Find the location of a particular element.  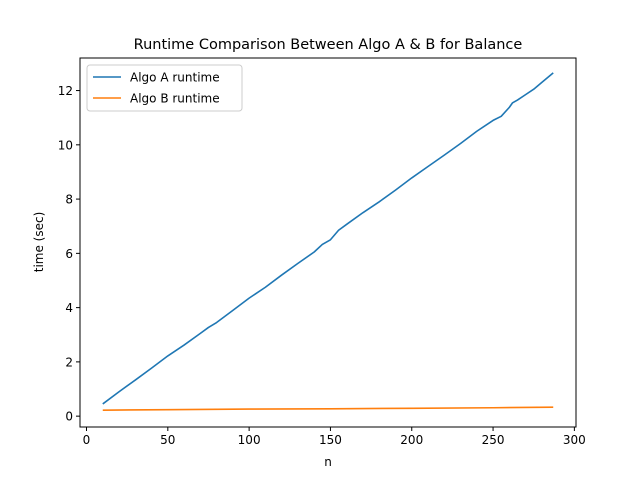

legend-label: Algo B runtime is located at coordinates (175, 99).